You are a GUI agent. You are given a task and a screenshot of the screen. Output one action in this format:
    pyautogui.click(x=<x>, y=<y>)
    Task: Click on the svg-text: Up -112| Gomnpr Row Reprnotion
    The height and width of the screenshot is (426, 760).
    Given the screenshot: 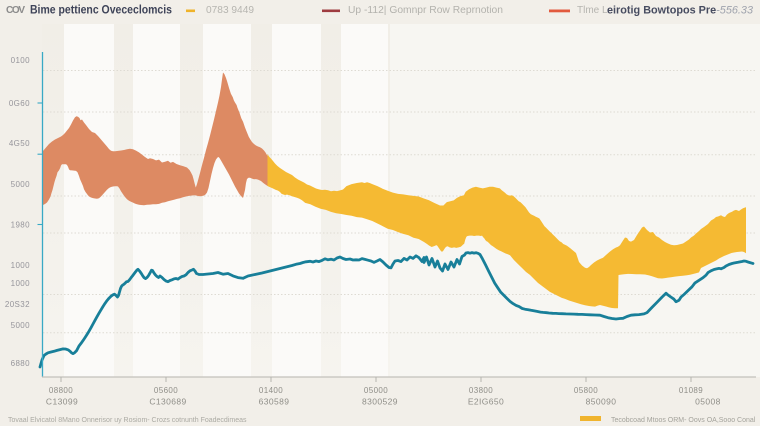 What is the action you would take?
    pyautogui.click(x=425, y=10)
    